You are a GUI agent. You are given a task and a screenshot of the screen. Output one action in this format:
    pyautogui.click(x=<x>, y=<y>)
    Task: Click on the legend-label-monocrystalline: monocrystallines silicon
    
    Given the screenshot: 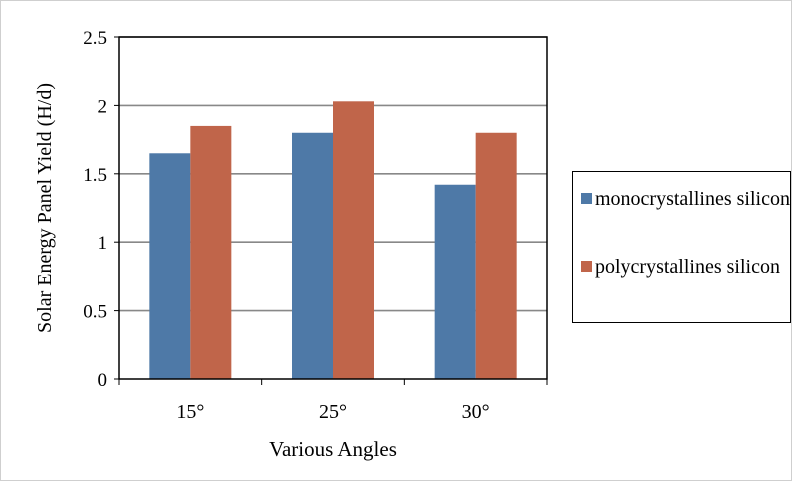 What is the action you would take?
    pyautogui.click(x=692, y=199)
    